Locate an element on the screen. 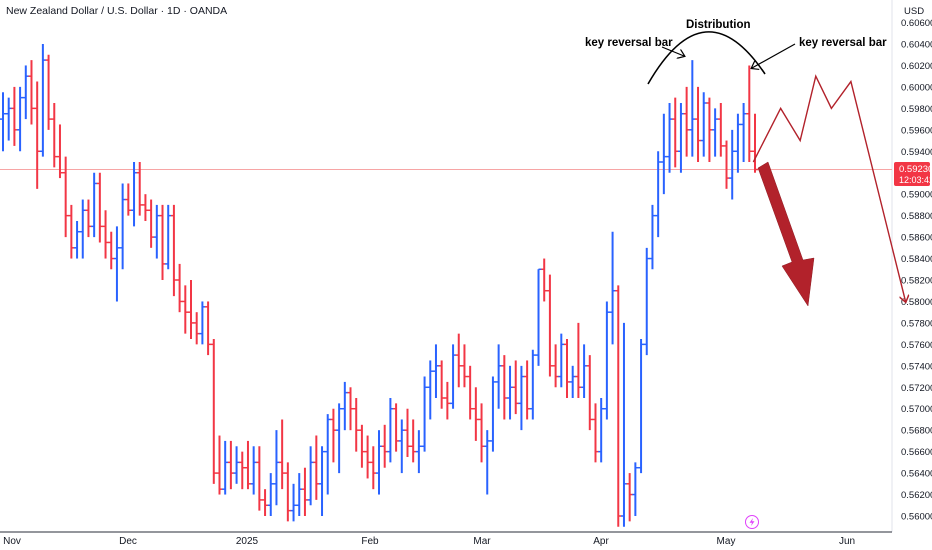  price-badge-value: 0.59230 is located at coordinates (915, 169).